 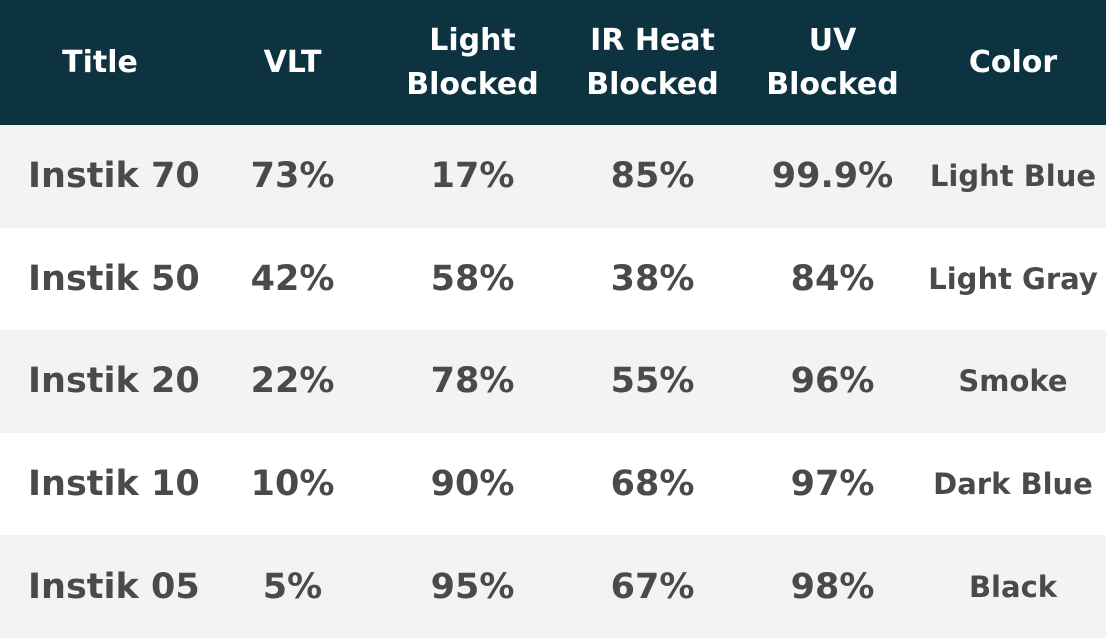 What do you see at coordinates (292, 586) in the screenshot?
I see `table-cell: 5%` at bounding box center [292, 586].